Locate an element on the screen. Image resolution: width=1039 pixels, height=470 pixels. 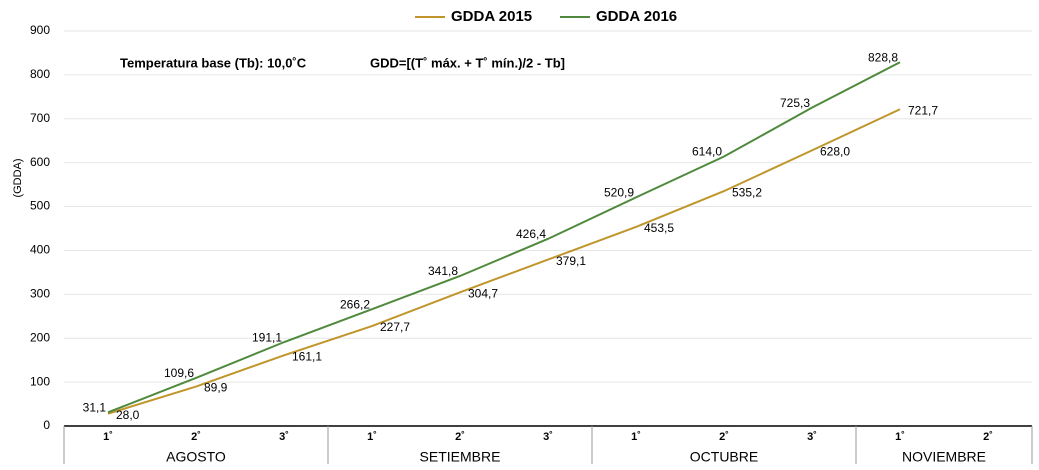
data-label: 721,7 is located at coordinates (923, 110).